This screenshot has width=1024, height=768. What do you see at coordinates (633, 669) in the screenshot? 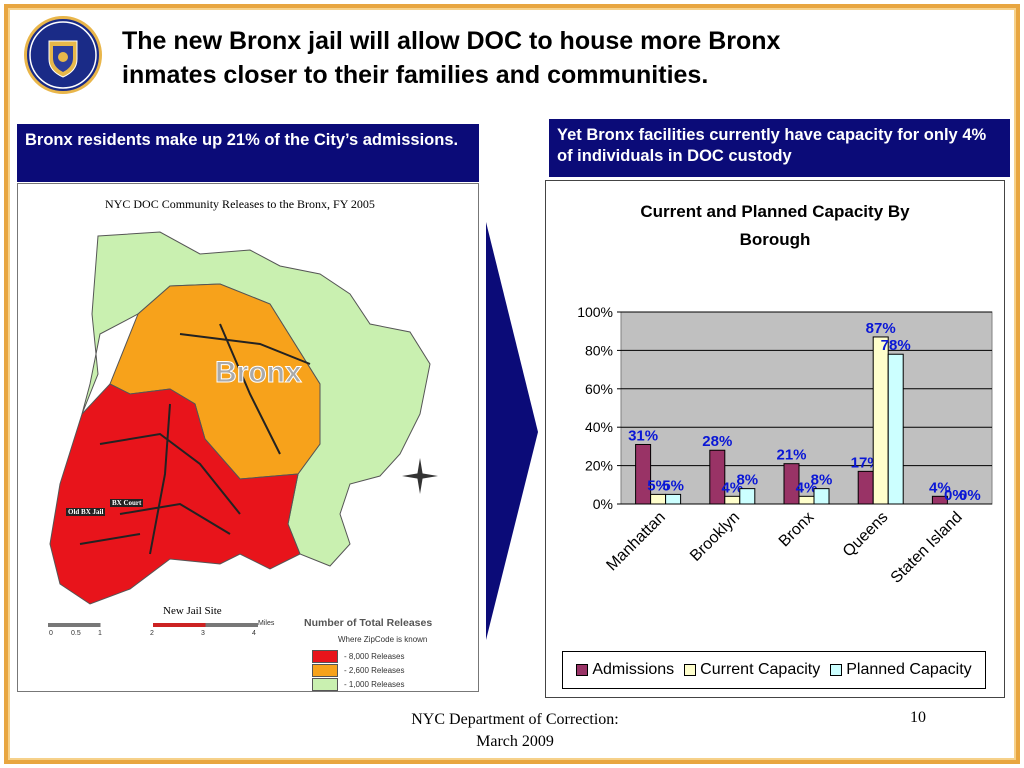
I see `legend-label-admissions: Admissions` at bounding box center [633, 669].